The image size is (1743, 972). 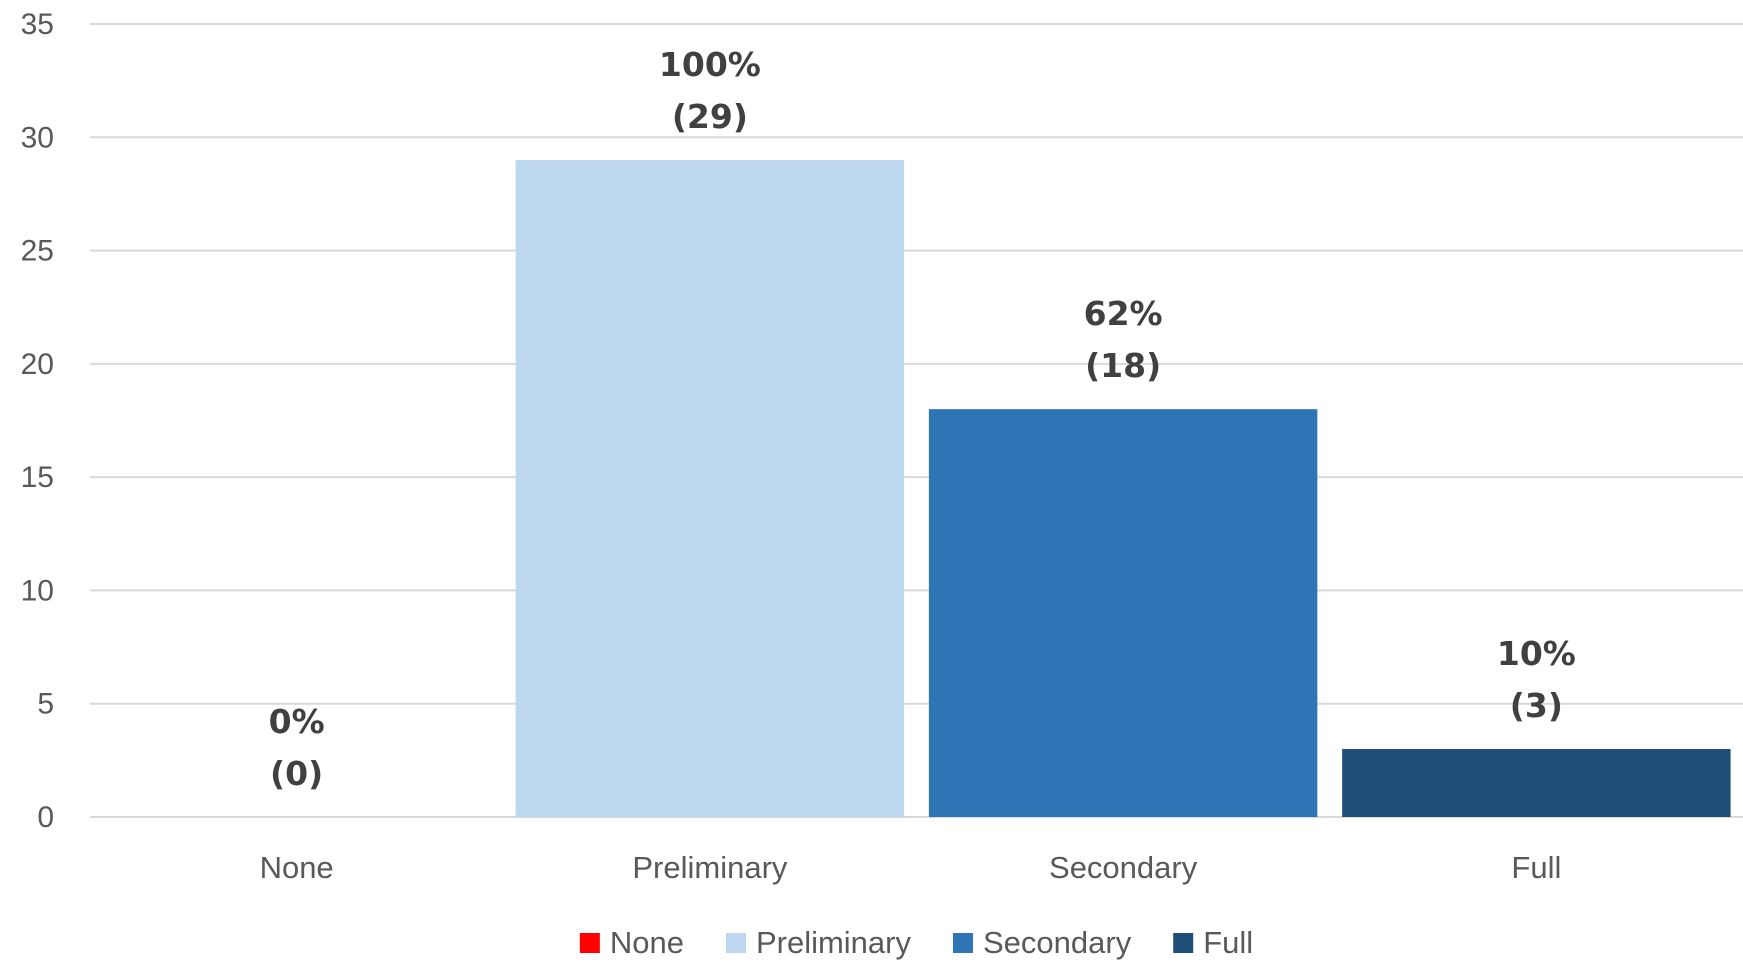 I want to click on y-tick-label: 25, so click(x=37, y=251).